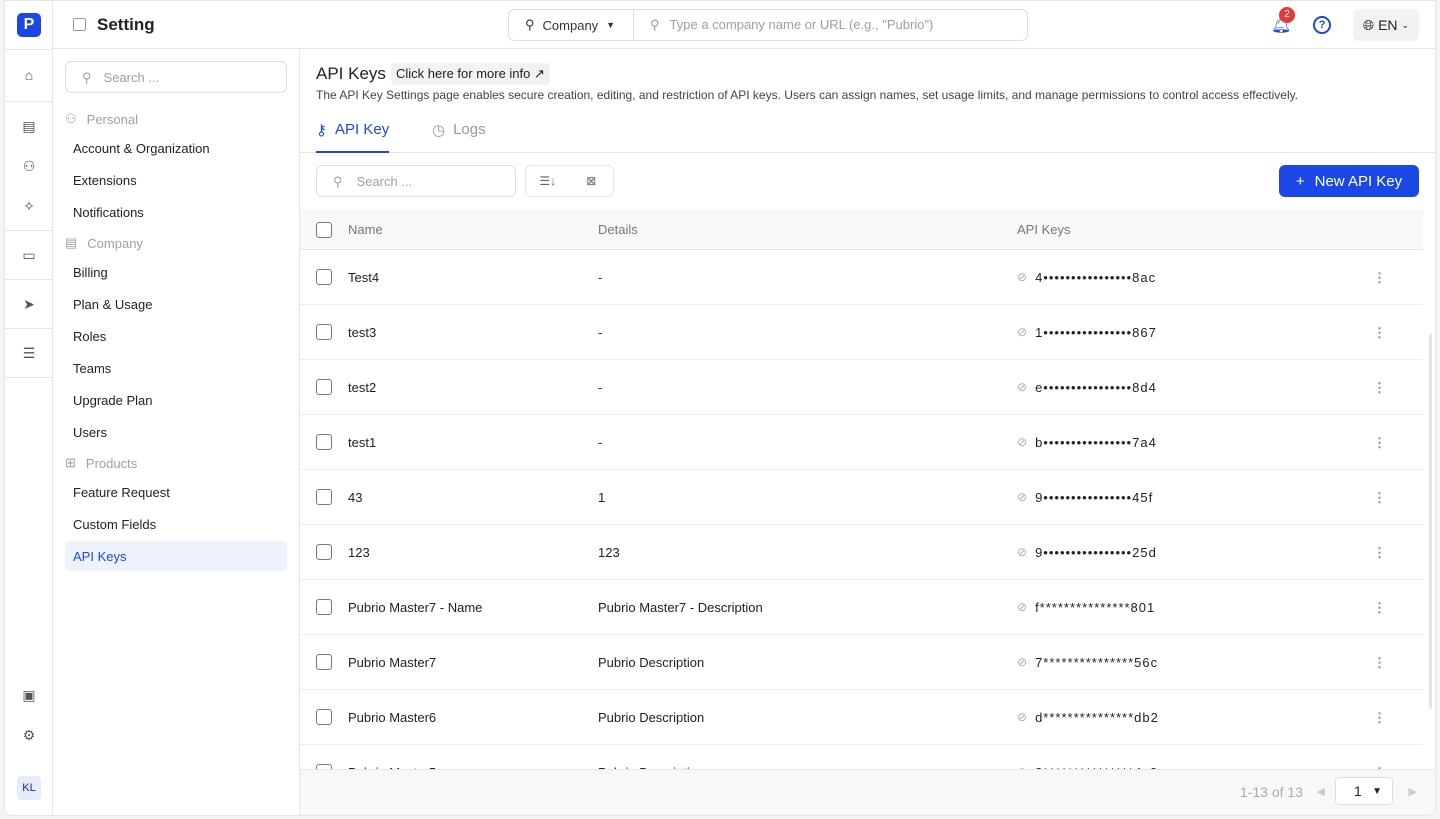  I want to click on scope-label: Company, so click(570, 25).